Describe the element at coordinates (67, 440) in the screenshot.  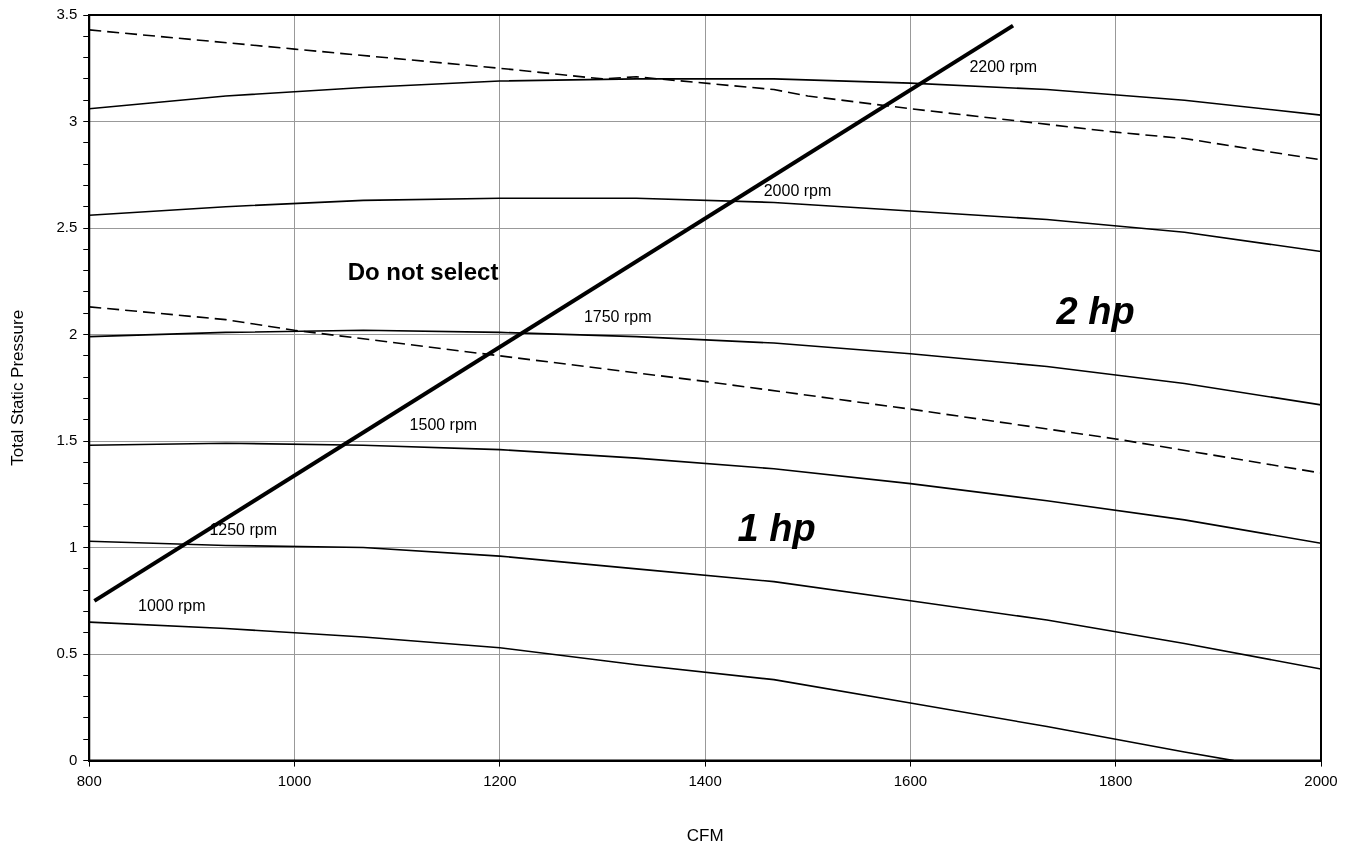
I see `y-tick-label: 1.5` at that location.